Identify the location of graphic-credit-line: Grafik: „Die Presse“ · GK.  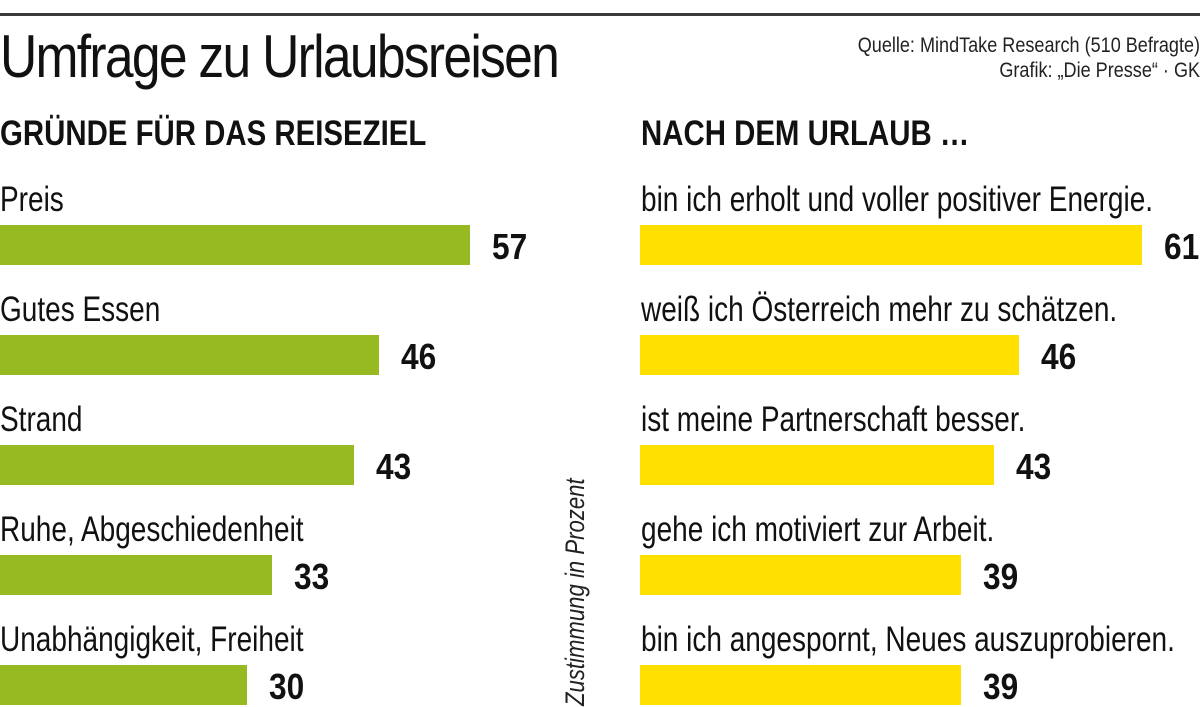
(1099, 70).